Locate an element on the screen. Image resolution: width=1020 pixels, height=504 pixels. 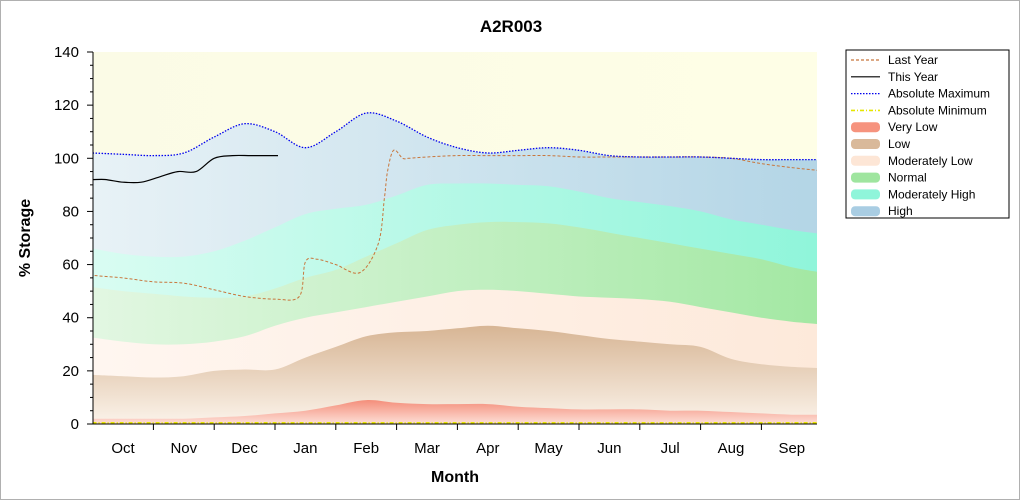
y-axis-title: % Storage is located at coordinates (25, 238).